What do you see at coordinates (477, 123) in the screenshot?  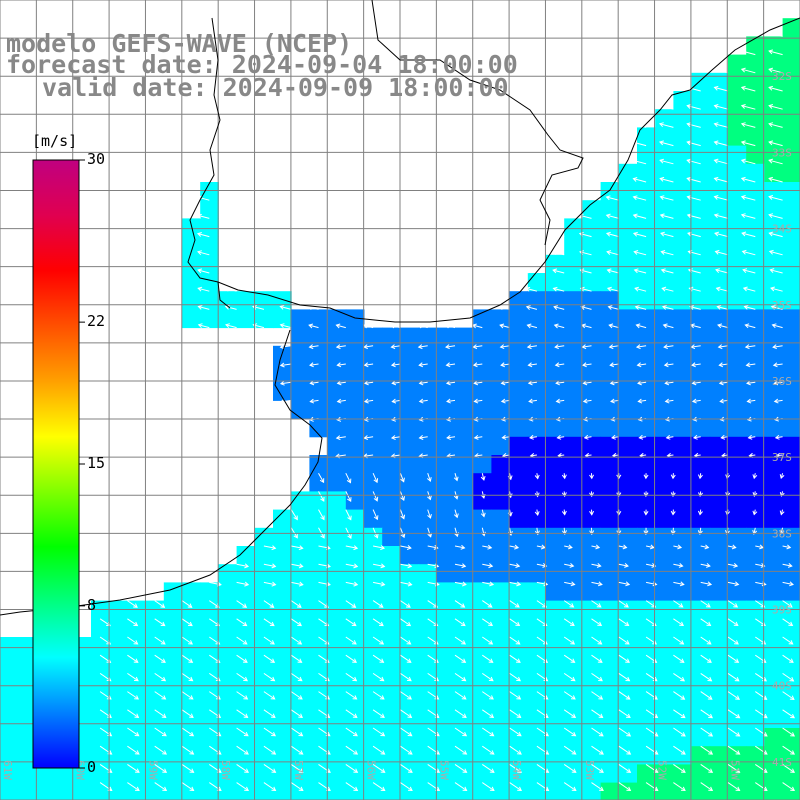 I see `coastline-inner` at bounding box center [477, 123].